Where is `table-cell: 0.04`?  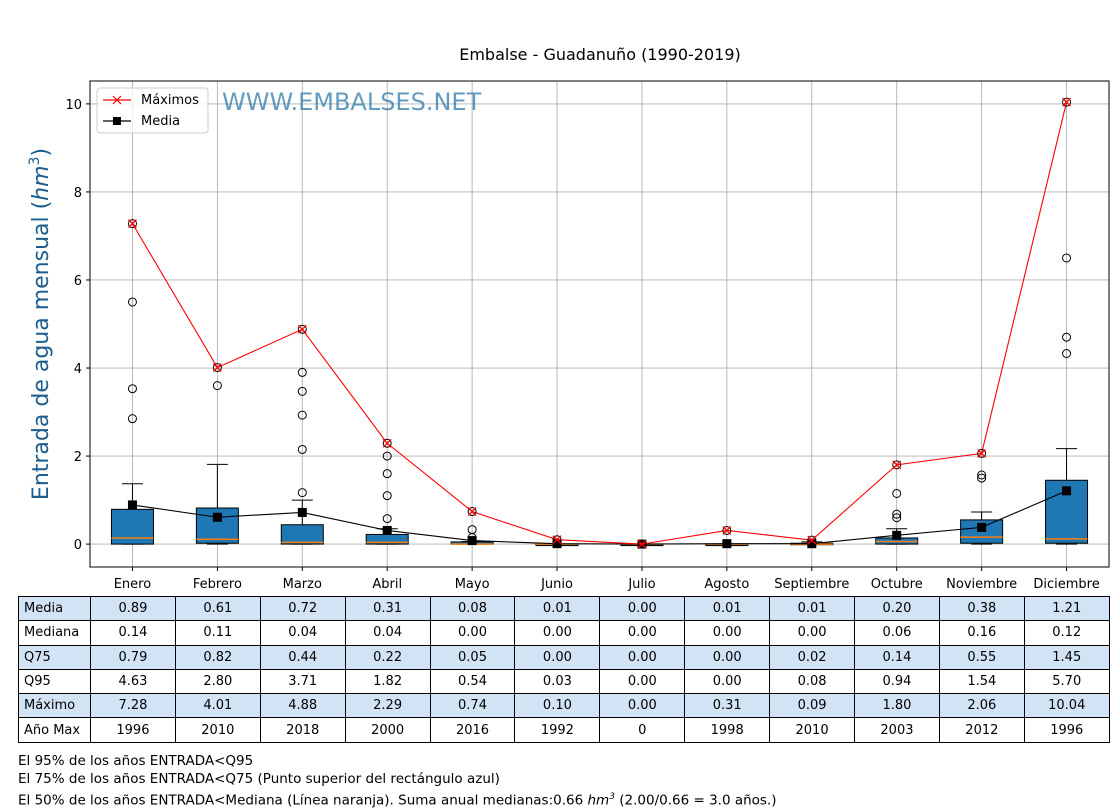 table-cell: 0.04 is located at coordinates (302, 633).